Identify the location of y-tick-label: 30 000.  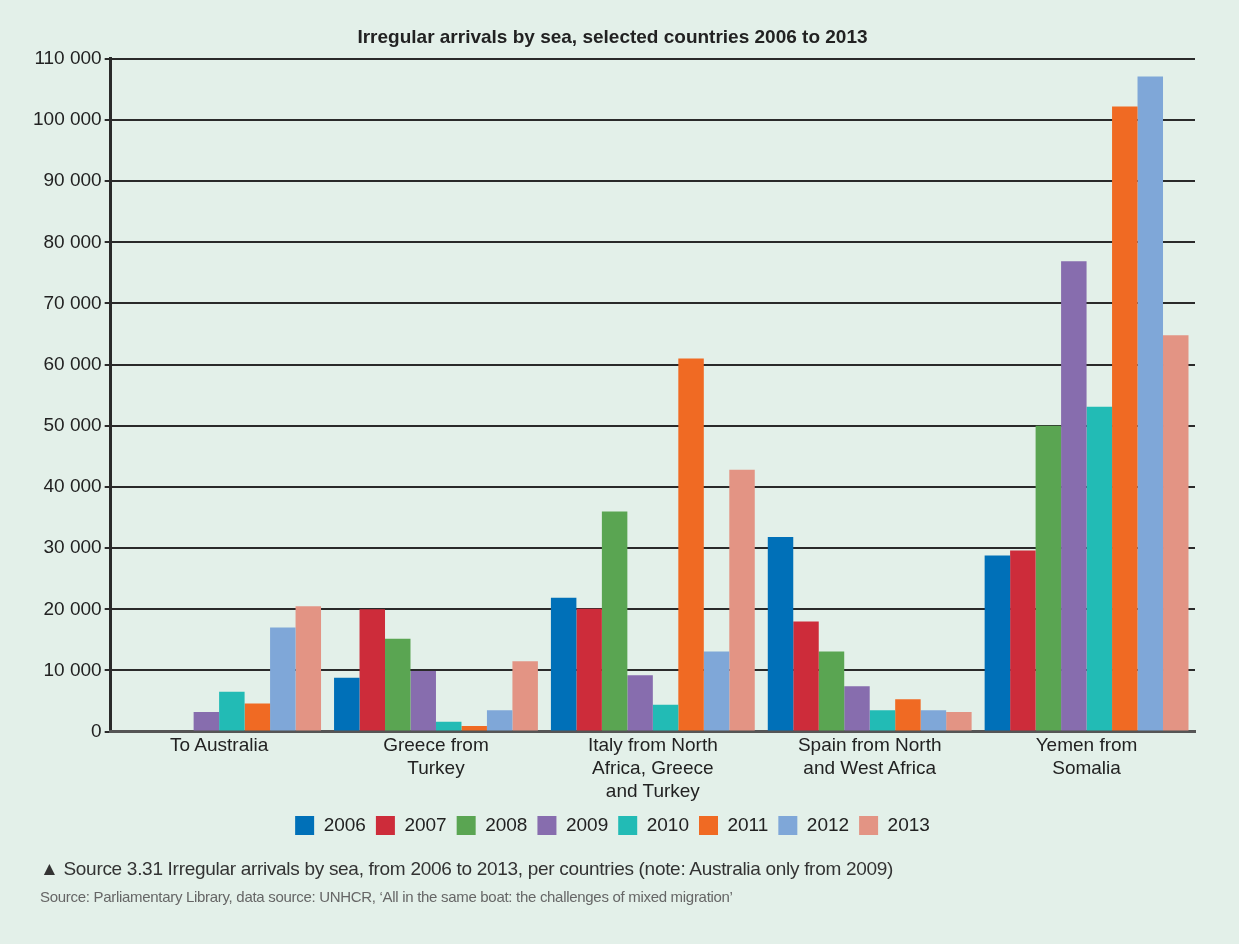
(72, 547).